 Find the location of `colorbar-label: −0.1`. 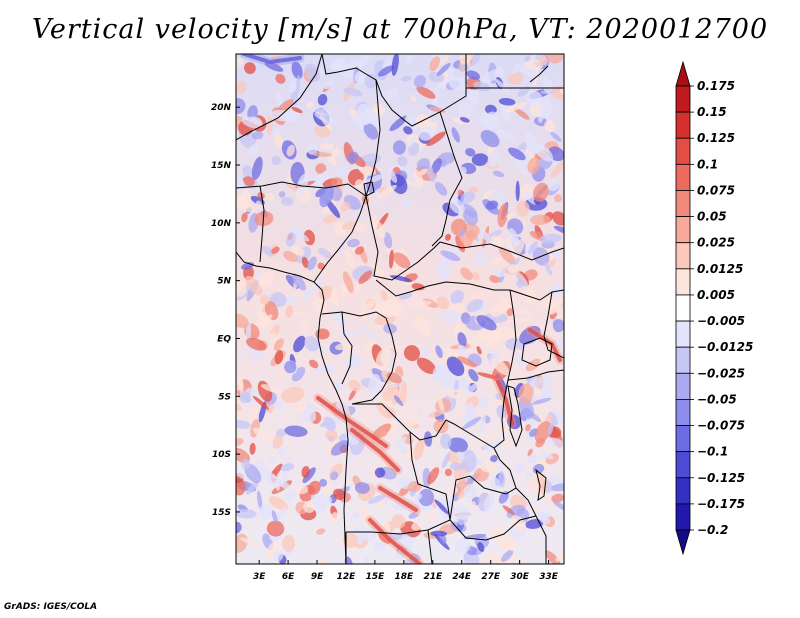

colorbar-label: −0.1 is located at coordinates (712, 452).